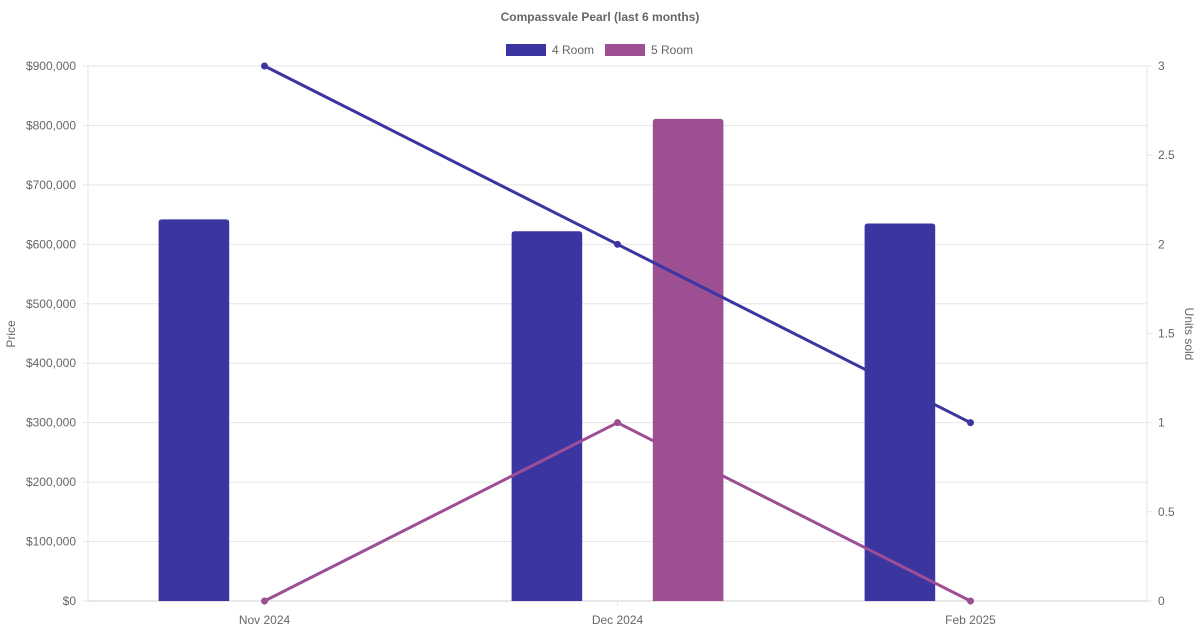 The height and width of the screenshot is (635, 1200). Describe the element at coordinates (672, 50) in the screenshot. I see `legend-label-5-room: 5 Room` at that location.